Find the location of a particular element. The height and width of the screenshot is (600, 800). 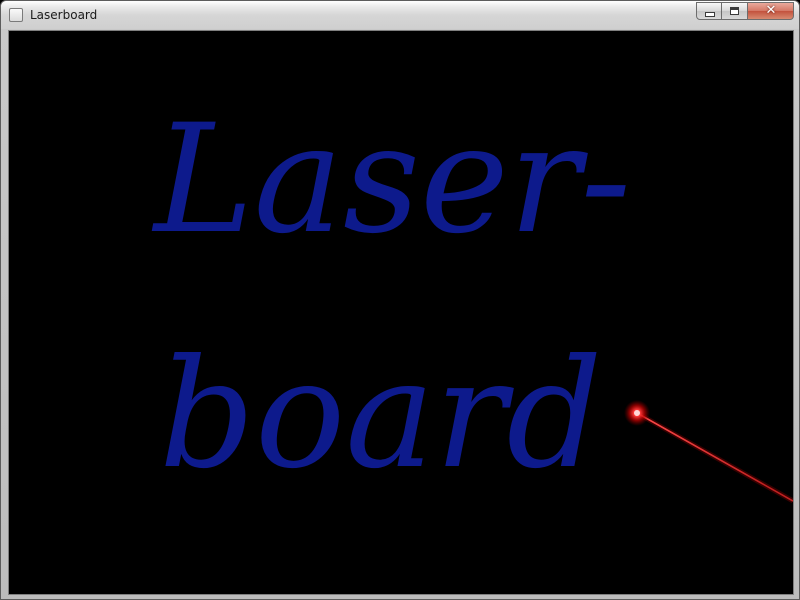

caption-buttons: ✕ is located at coordinates (745, 11).